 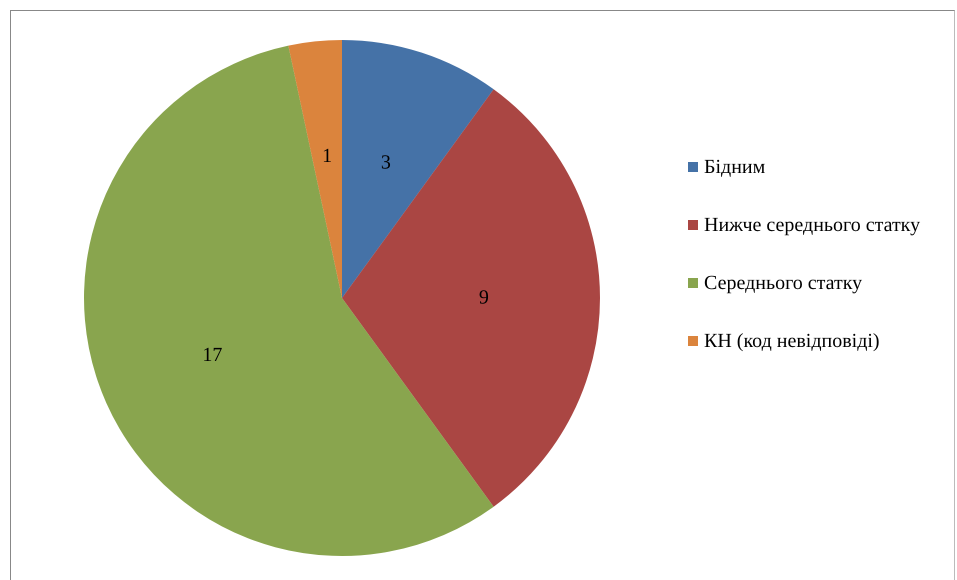 What do you see at coordinates (212, 355) in the screenshot?
I see `data-label: 17` at bounding box center [212, 355].